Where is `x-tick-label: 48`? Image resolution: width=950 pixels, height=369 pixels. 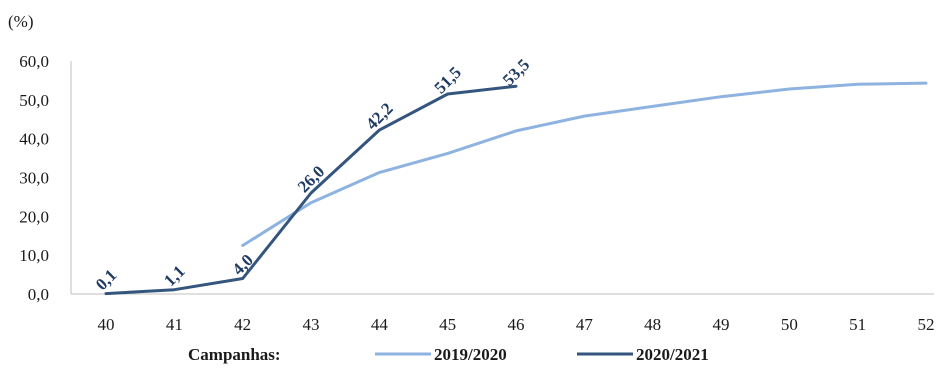 x-tick-label: 48 is located at coordinates (652, 324).